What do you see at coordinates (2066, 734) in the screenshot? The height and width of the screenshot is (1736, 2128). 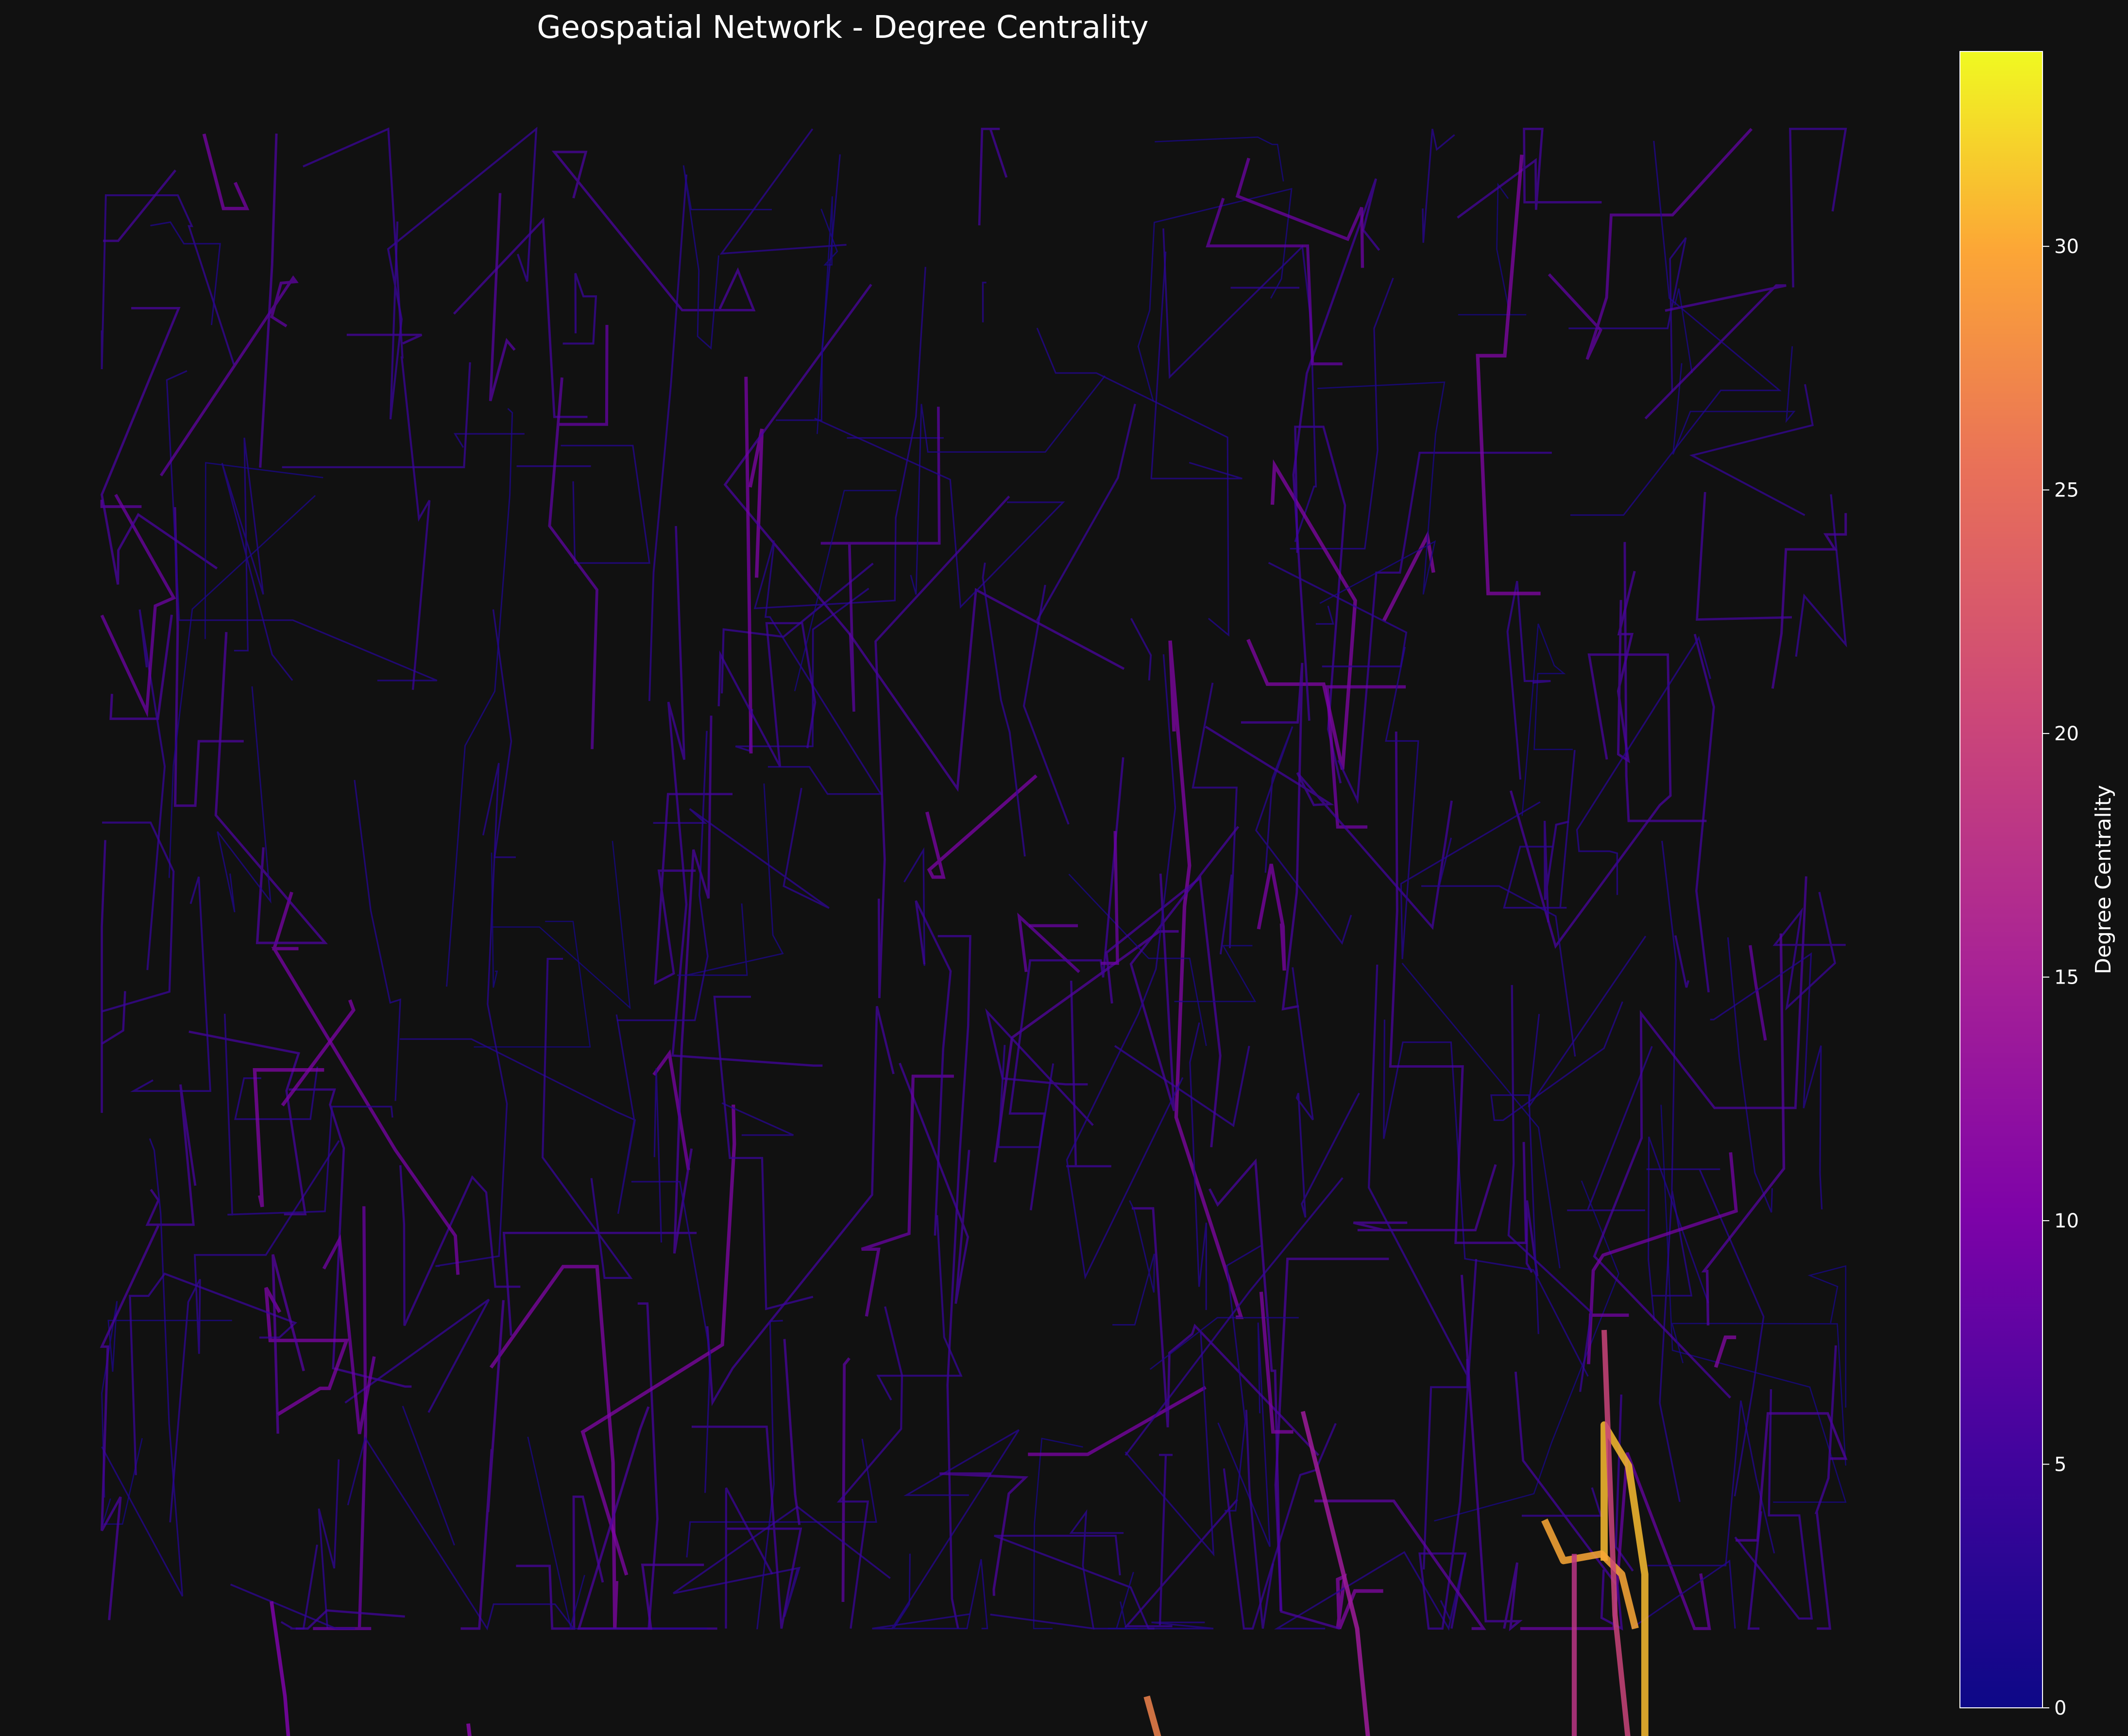 I see `colorbar-tick-label: 20` at bounding box center [2066, 734].